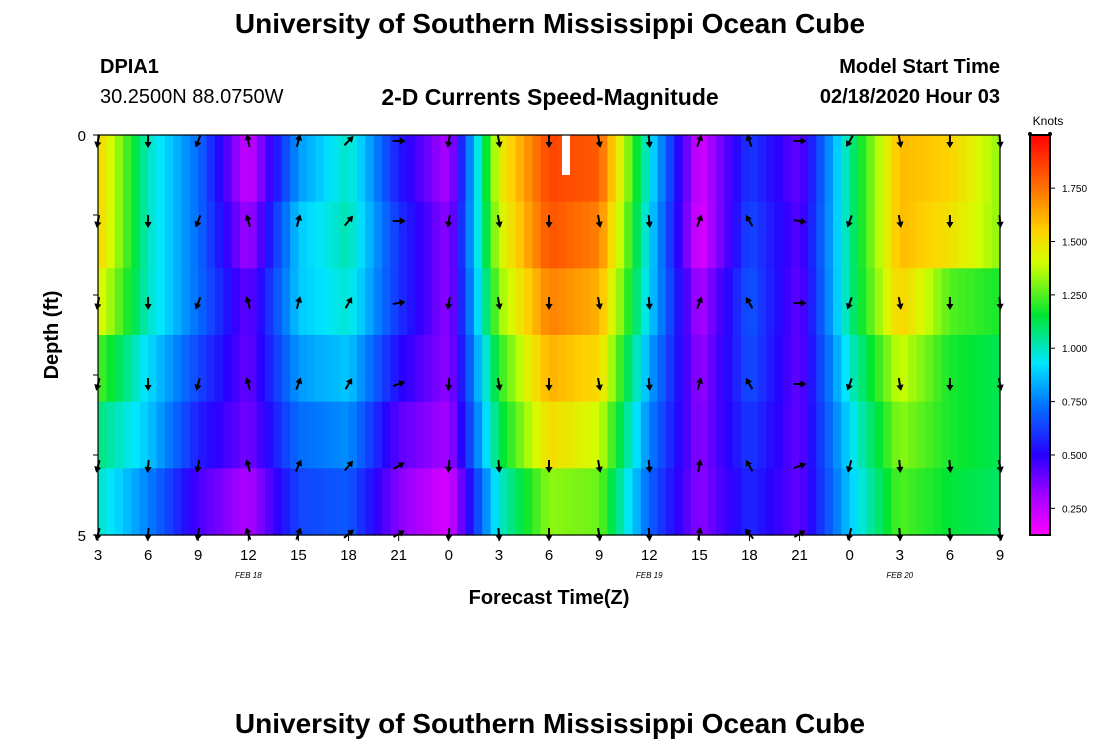 The image size is (1100, 750). I want to click on colorbar-tick-label: 1.750, so click(1074, 189).